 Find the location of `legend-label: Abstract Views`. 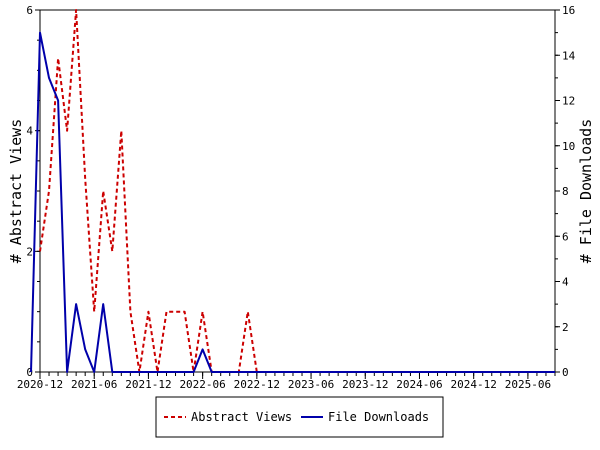

legend-label: Abstract Views is located at coordinates (241, 417).